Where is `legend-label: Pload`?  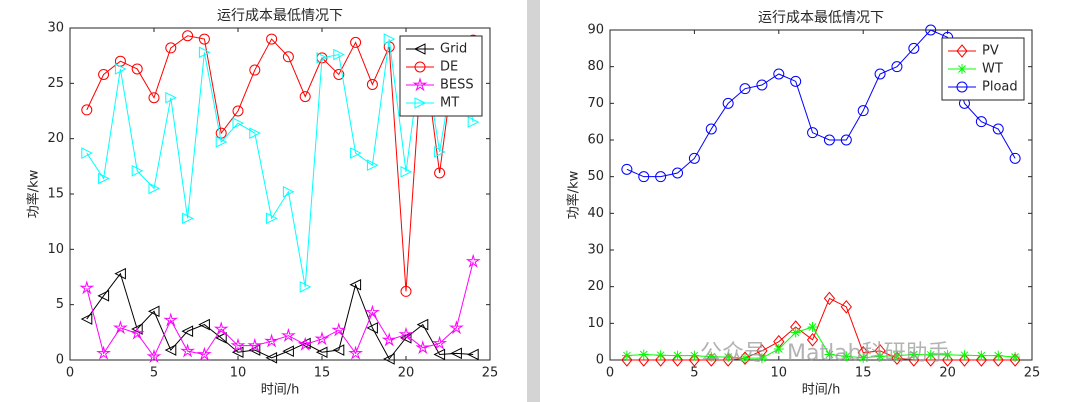
legend-label: Pload is located at coordinates (1000, 87).